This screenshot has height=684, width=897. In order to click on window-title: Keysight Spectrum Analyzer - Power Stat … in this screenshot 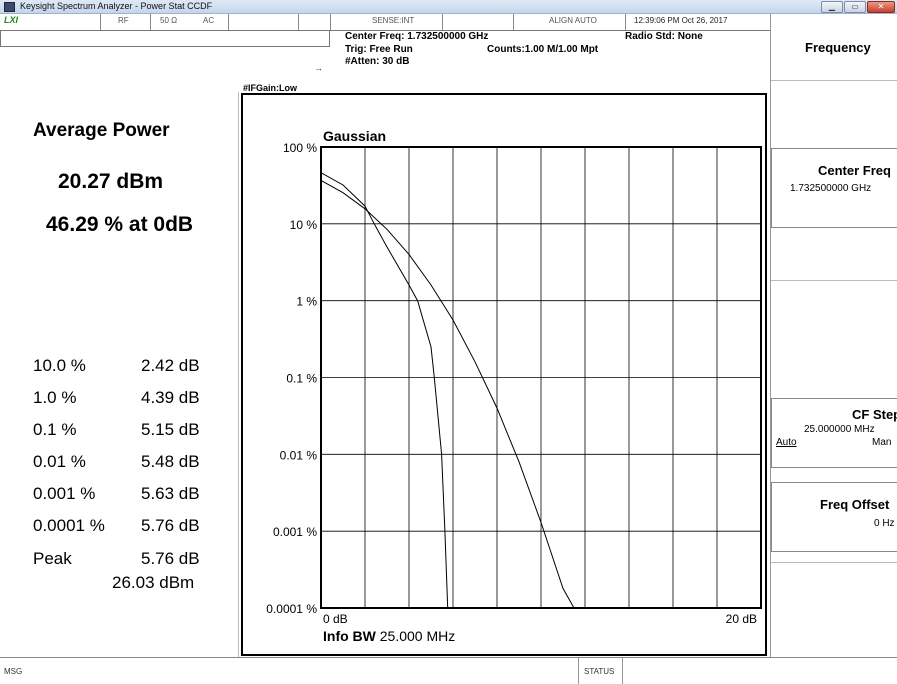, I will do `click(116, 6)`.